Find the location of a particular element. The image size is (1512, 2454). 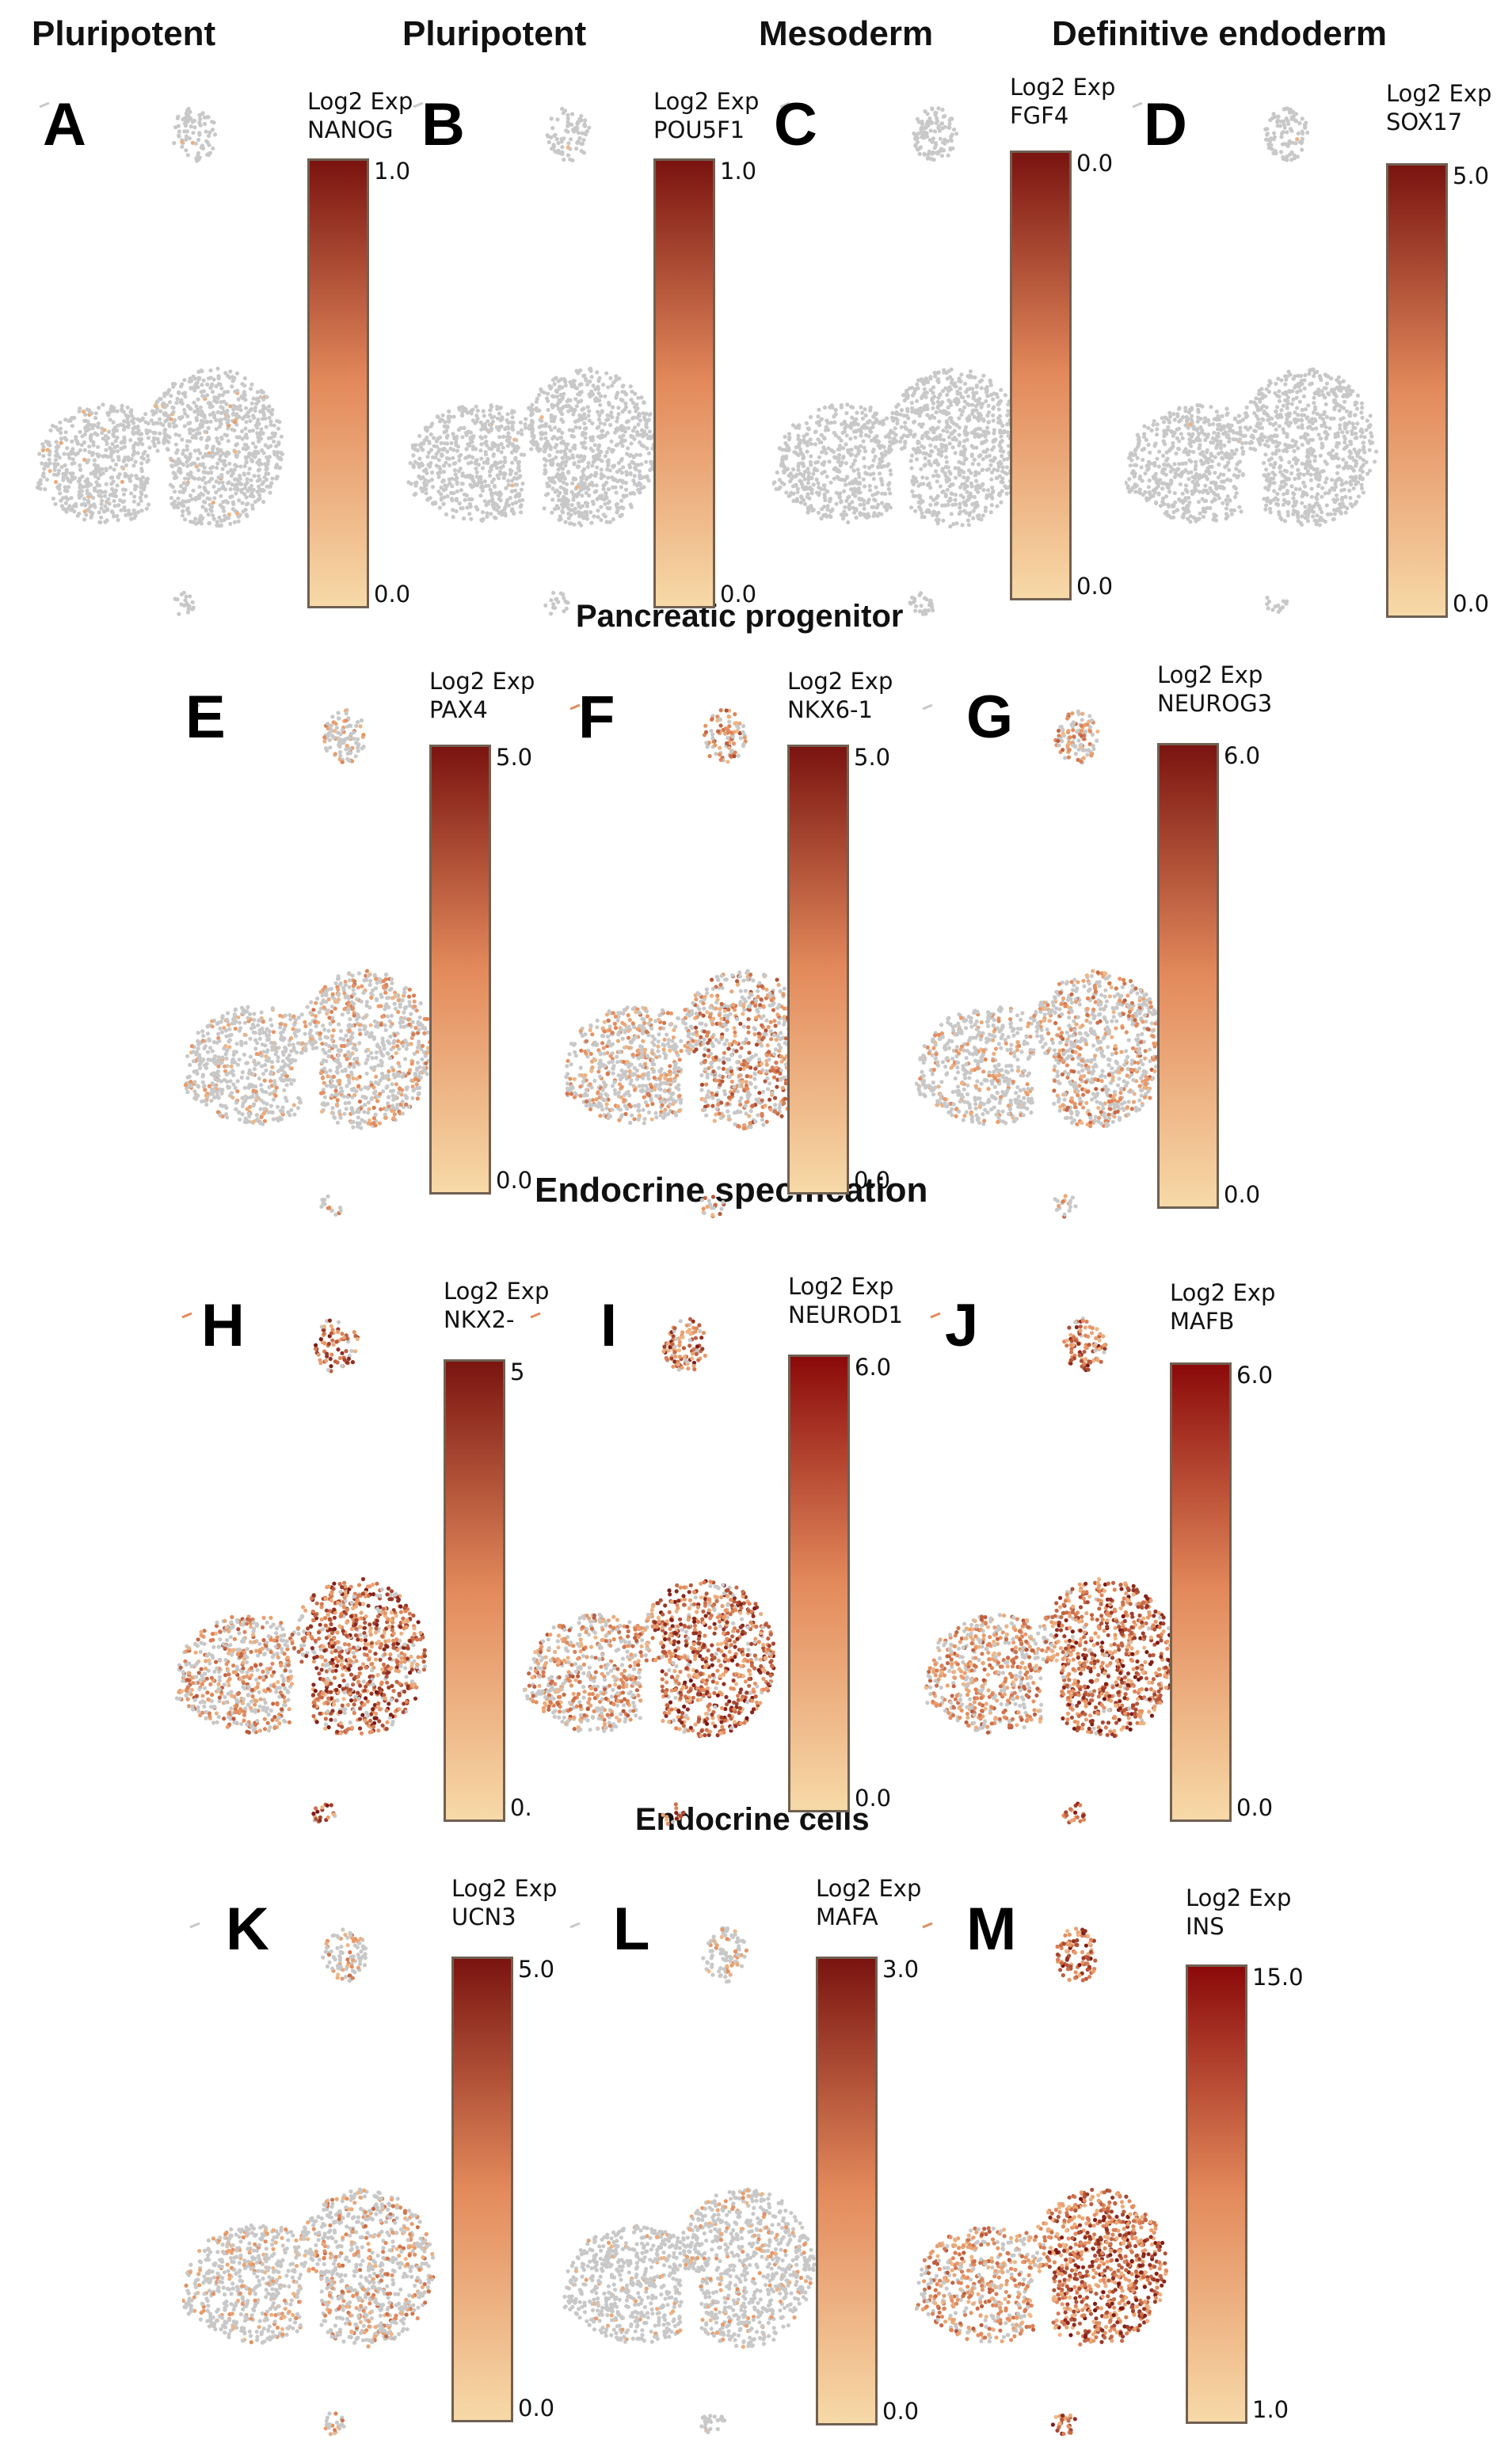

panel-c: C Log2 Exp FGF4 0.0 0.0 is located at coordinates (962, 333).